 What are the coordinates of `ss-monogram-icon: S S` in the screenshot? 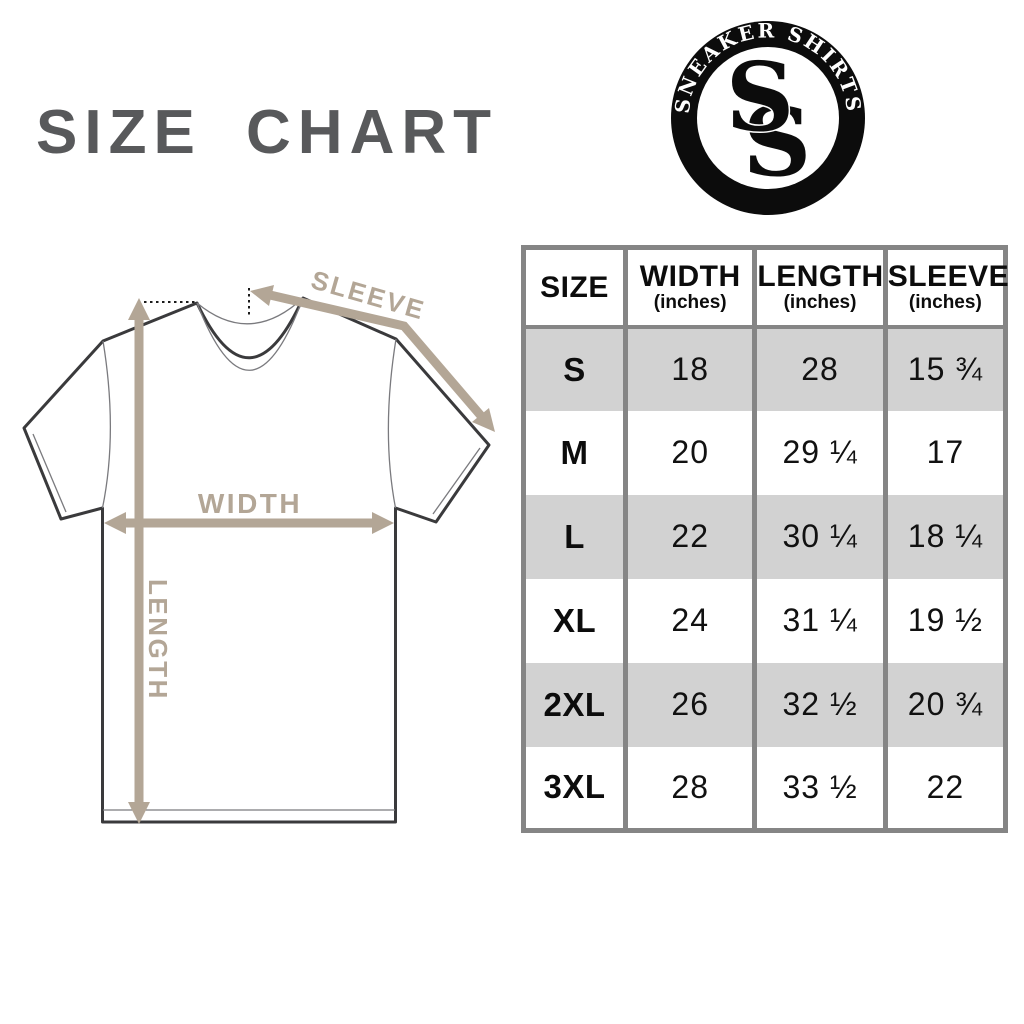 It's located at (768, 120).